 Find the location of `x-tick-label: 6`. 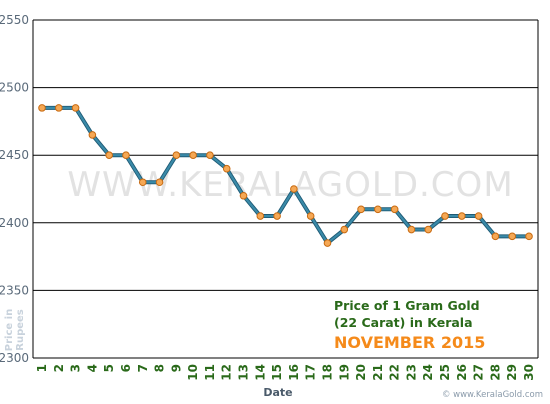

x-tick-label: 6 is located at coordinates (126, 368).